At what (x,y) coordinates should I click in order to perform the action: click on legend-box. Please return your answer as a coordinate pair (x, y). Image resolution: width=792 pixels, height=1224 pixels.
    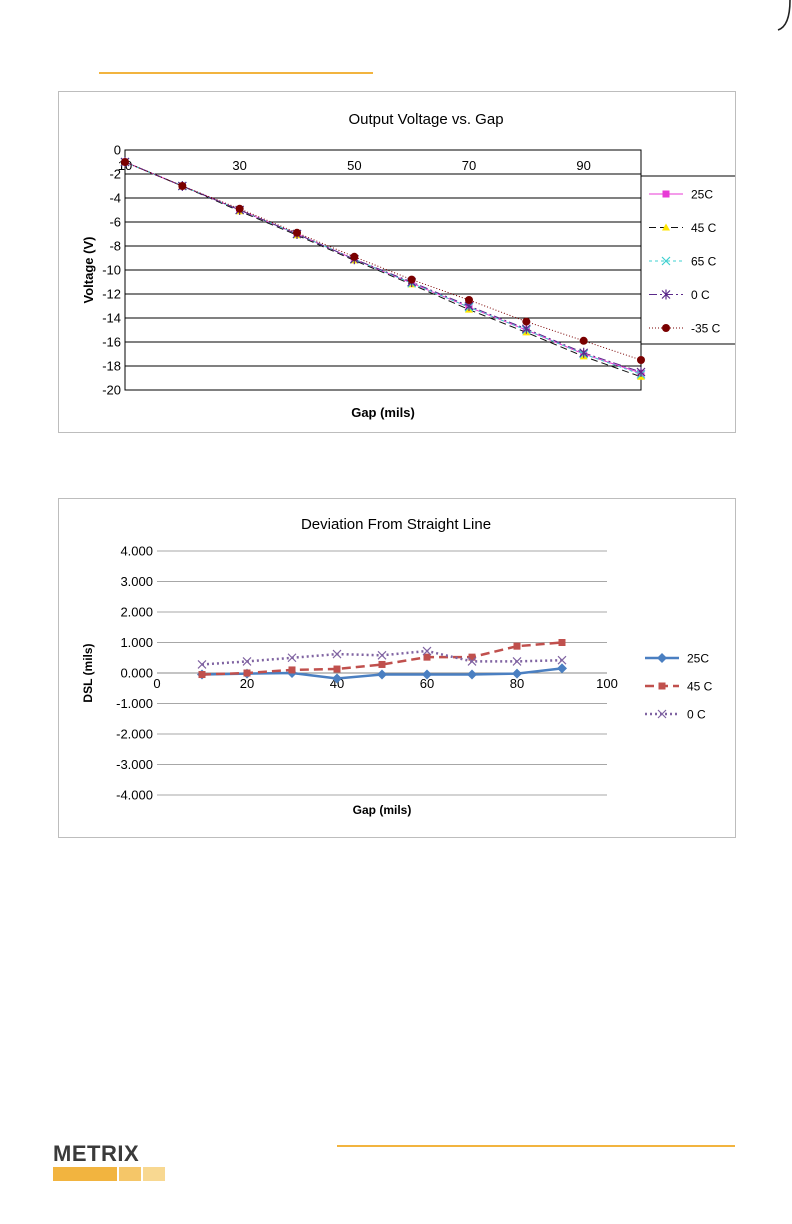
    Looking at the image, I should click on (687, 260).